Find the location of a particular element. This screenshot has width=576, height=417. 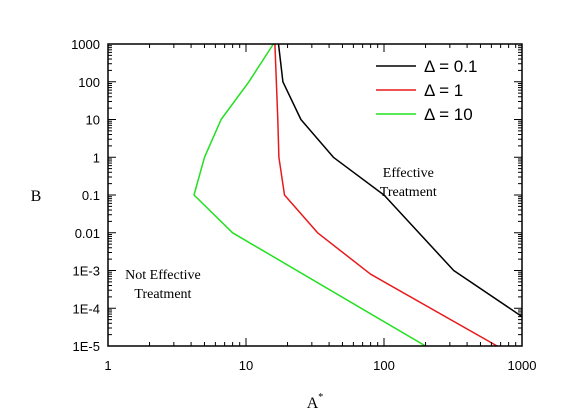

annotation-2-line-1: Not Effective is located at coordinates (163, 275).